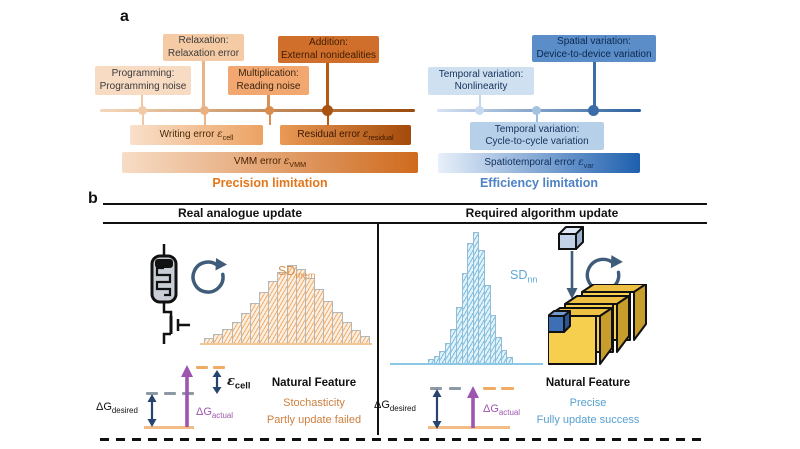 The image size is (800, 449). What do you see at coordinates (203, 41) in the screenshot?
I see `box-relaxation-line1: Relaxation:` at bounding box center [203, 41].